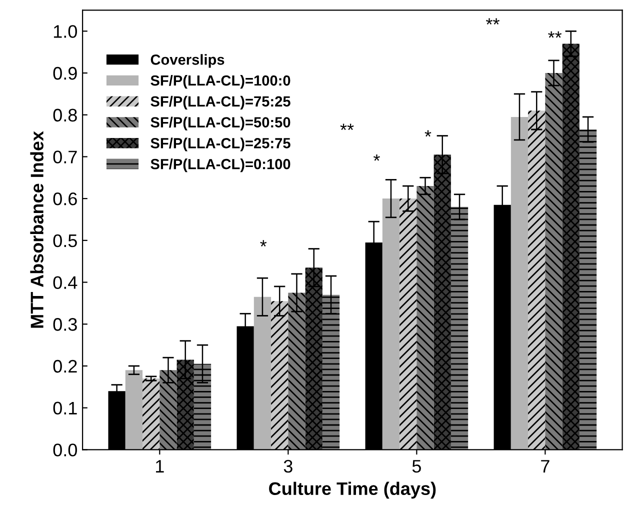 The height and width of the screenshot is (511, 635). Describe the element at coordinates (288, 466) in the screenshot. I see `x-tick-label: 3` at that location.